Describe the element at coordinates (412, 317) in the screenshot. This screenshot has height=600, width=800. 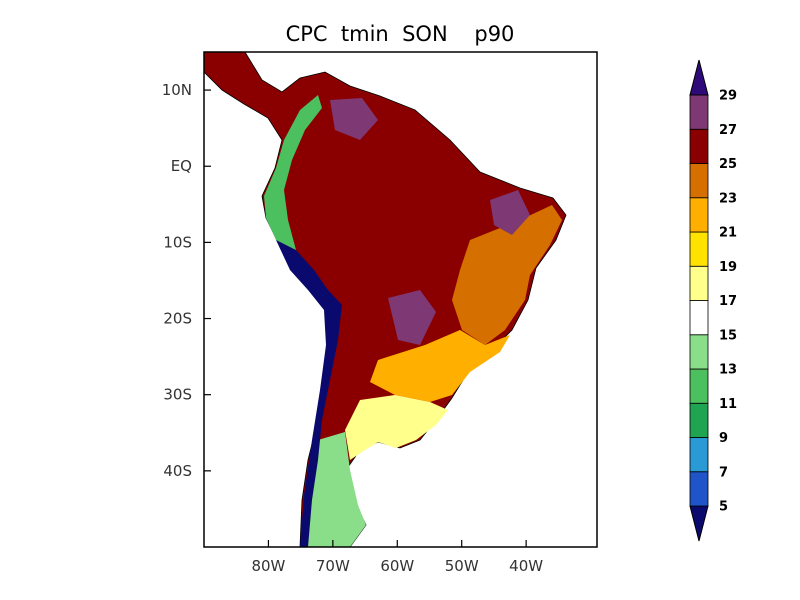
I see `region-purple-central` at that location.